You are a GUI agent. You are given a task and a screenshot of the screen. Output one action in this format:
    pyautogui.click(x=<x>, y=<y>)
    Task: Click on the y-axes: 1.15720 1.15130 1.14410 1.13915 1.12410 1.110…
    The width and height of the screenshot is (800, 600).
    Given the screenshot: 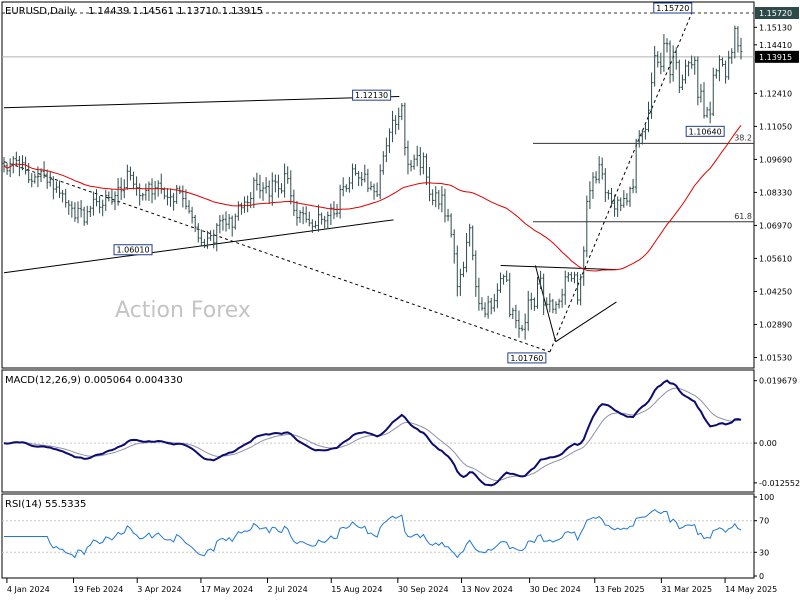 What is the action you would take?
    pyautogui.click(x=777, y=294)
    